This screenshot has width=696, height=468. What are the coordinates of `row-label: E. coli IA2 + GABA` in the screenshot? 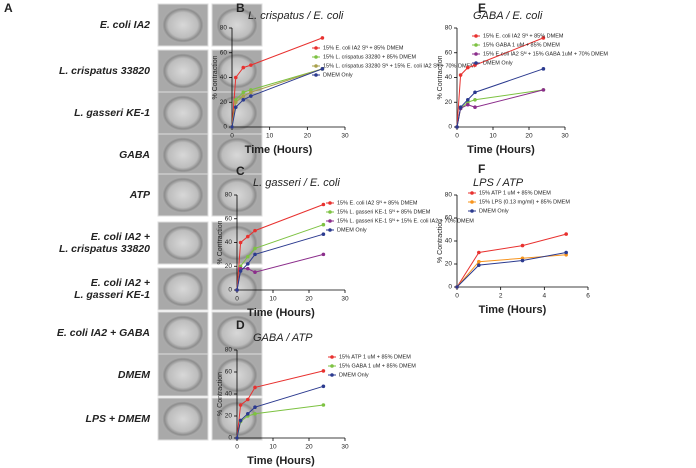 It's located at (103, 333).